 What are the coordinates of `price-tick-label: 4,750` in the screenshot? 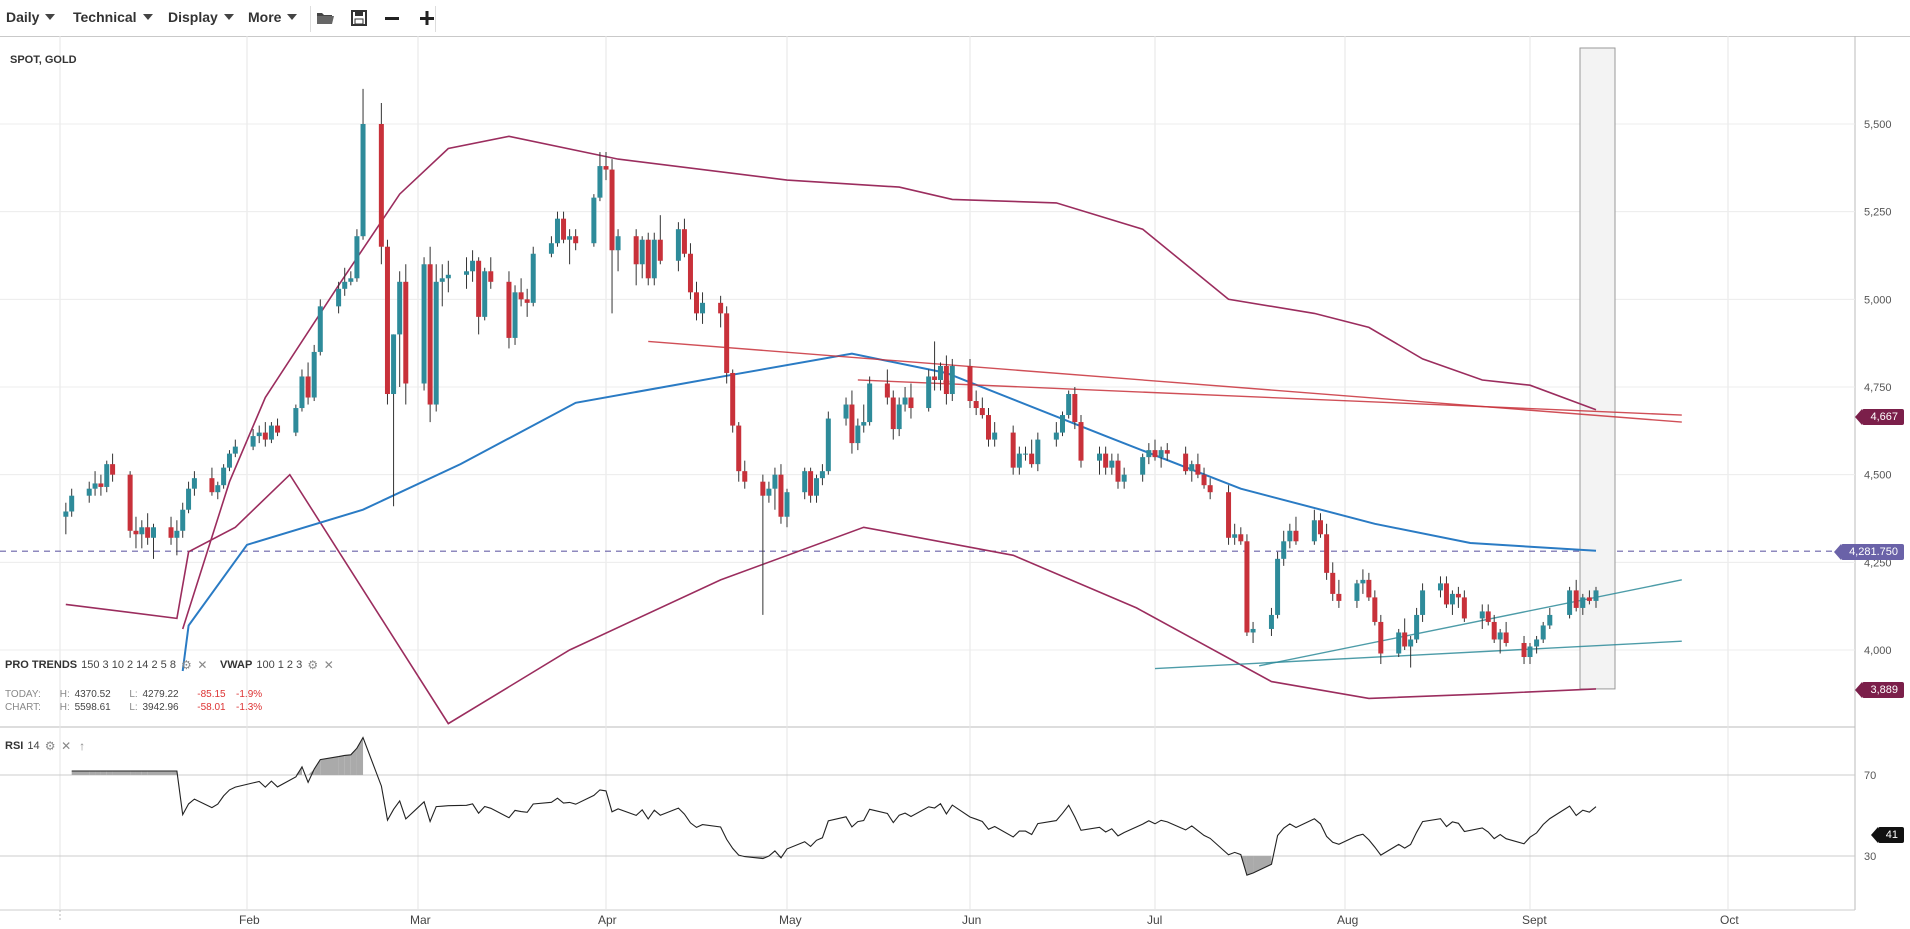 It's located at (1878, 388).